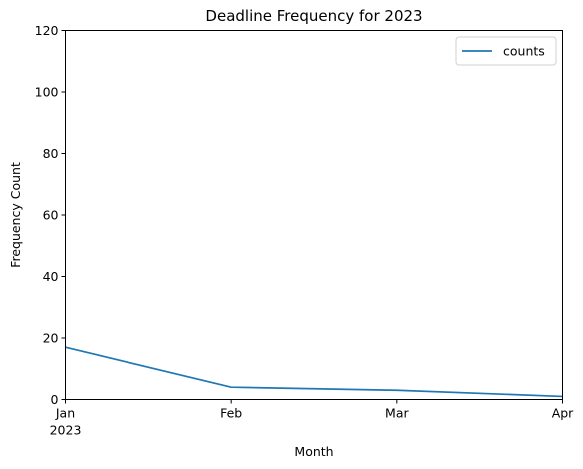 The width and height of the screenshot is (583, 469). Describe the element at coordinates (47, 92) in the screenshot. I see `y-tick-label: 100` at that location.